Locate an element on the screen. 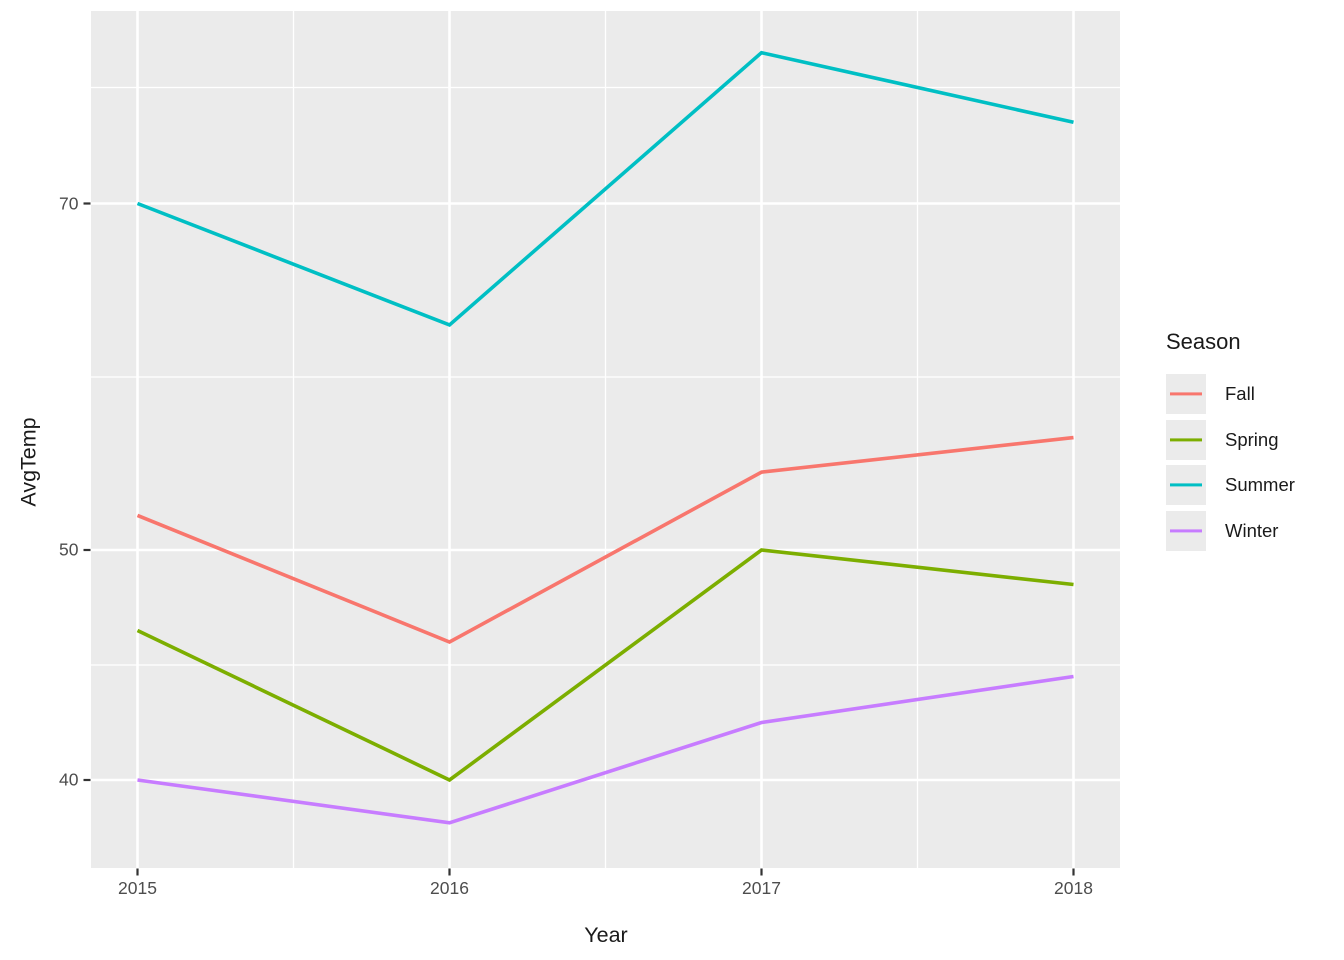 The image size is (1344, 960). y-tick-label: 50 is located at coordinates (69, 549).